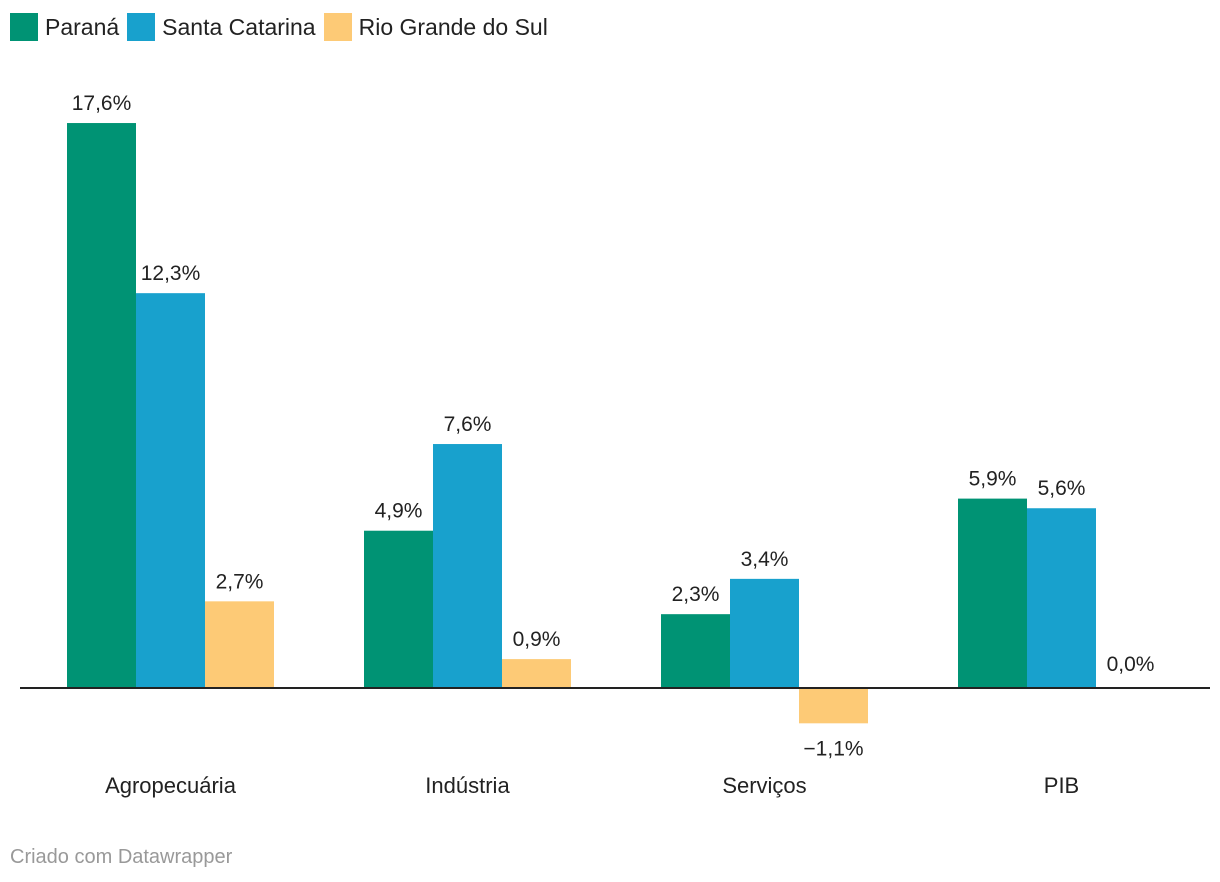  I want to click on legend-label-rio-grande-do-sul: Rio Grande do Sul, so click(453, 27).